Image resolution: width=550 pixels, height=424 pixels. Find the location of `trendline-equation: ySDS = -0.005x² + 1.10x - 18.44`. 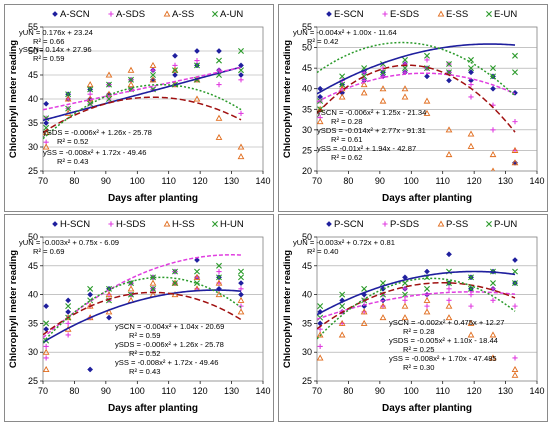

trendline-equation: ySDS = -0.005x² + 1.10x - 18.44 is located at coordinates (443, 340).